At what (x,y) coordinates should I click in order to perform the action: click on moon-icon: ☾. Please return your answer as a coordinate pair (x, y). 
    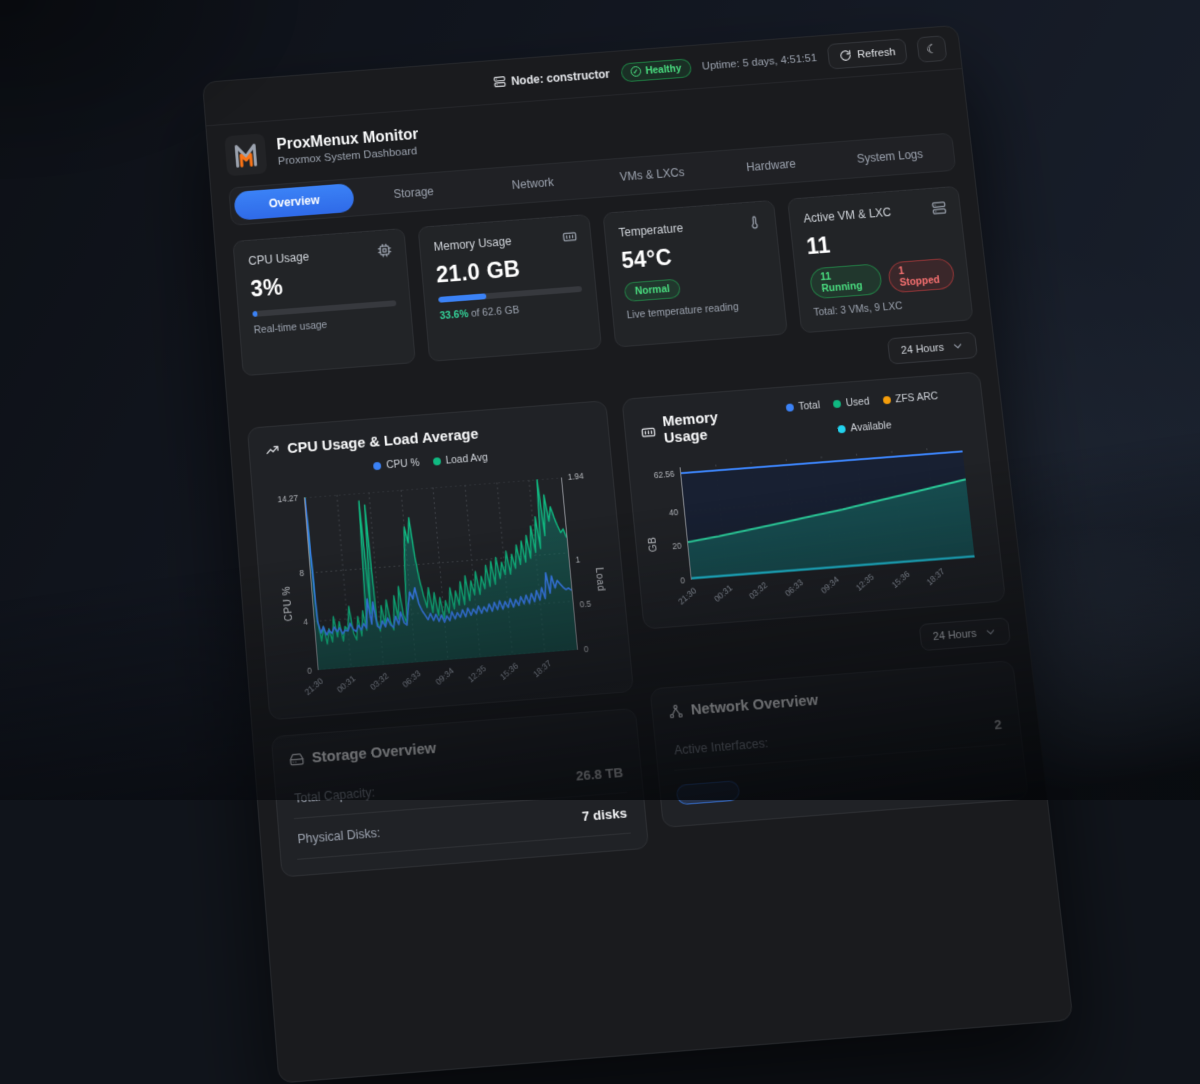
    Looking at the image, I should click on (932, 48).